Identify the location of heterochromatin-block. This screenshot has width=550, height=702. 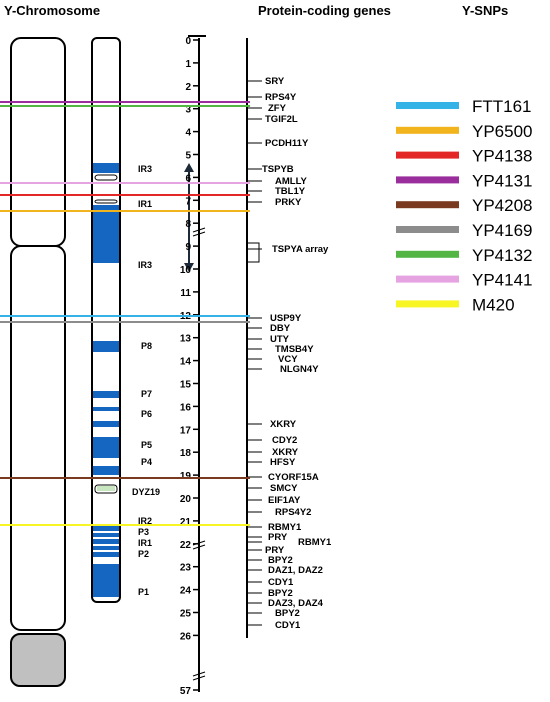
(38, 660).